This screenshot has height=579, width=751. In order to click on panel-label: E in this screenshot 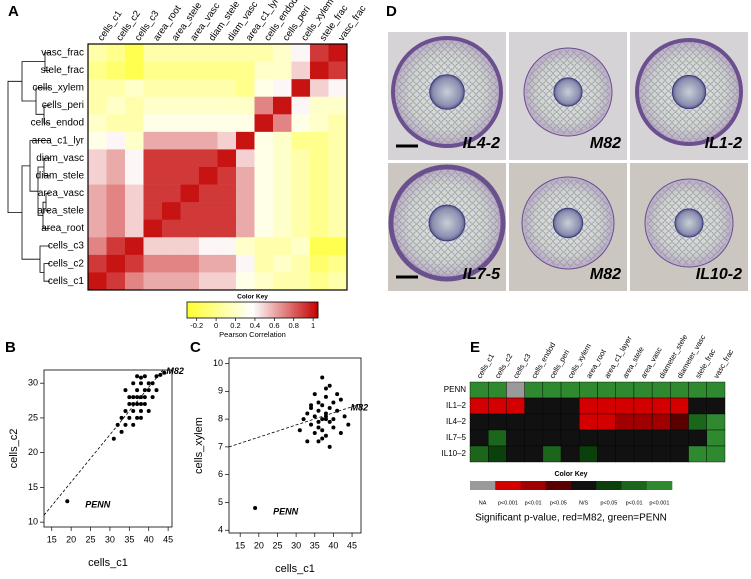, I will do `click(475, 347)`.